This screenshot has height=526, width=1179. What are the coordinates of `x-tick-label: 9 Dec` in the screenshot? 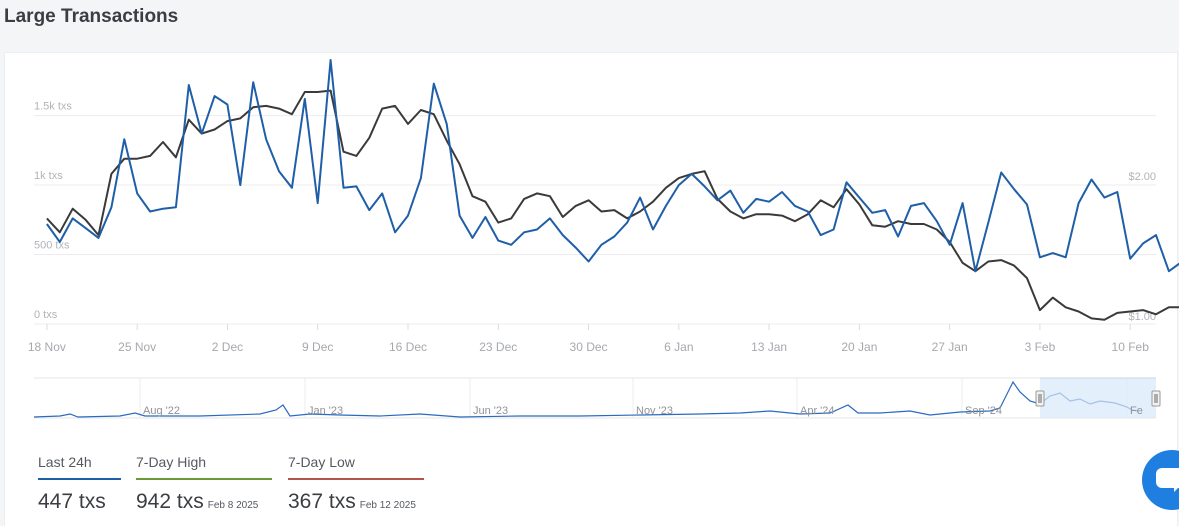 It's located at (317, 347).